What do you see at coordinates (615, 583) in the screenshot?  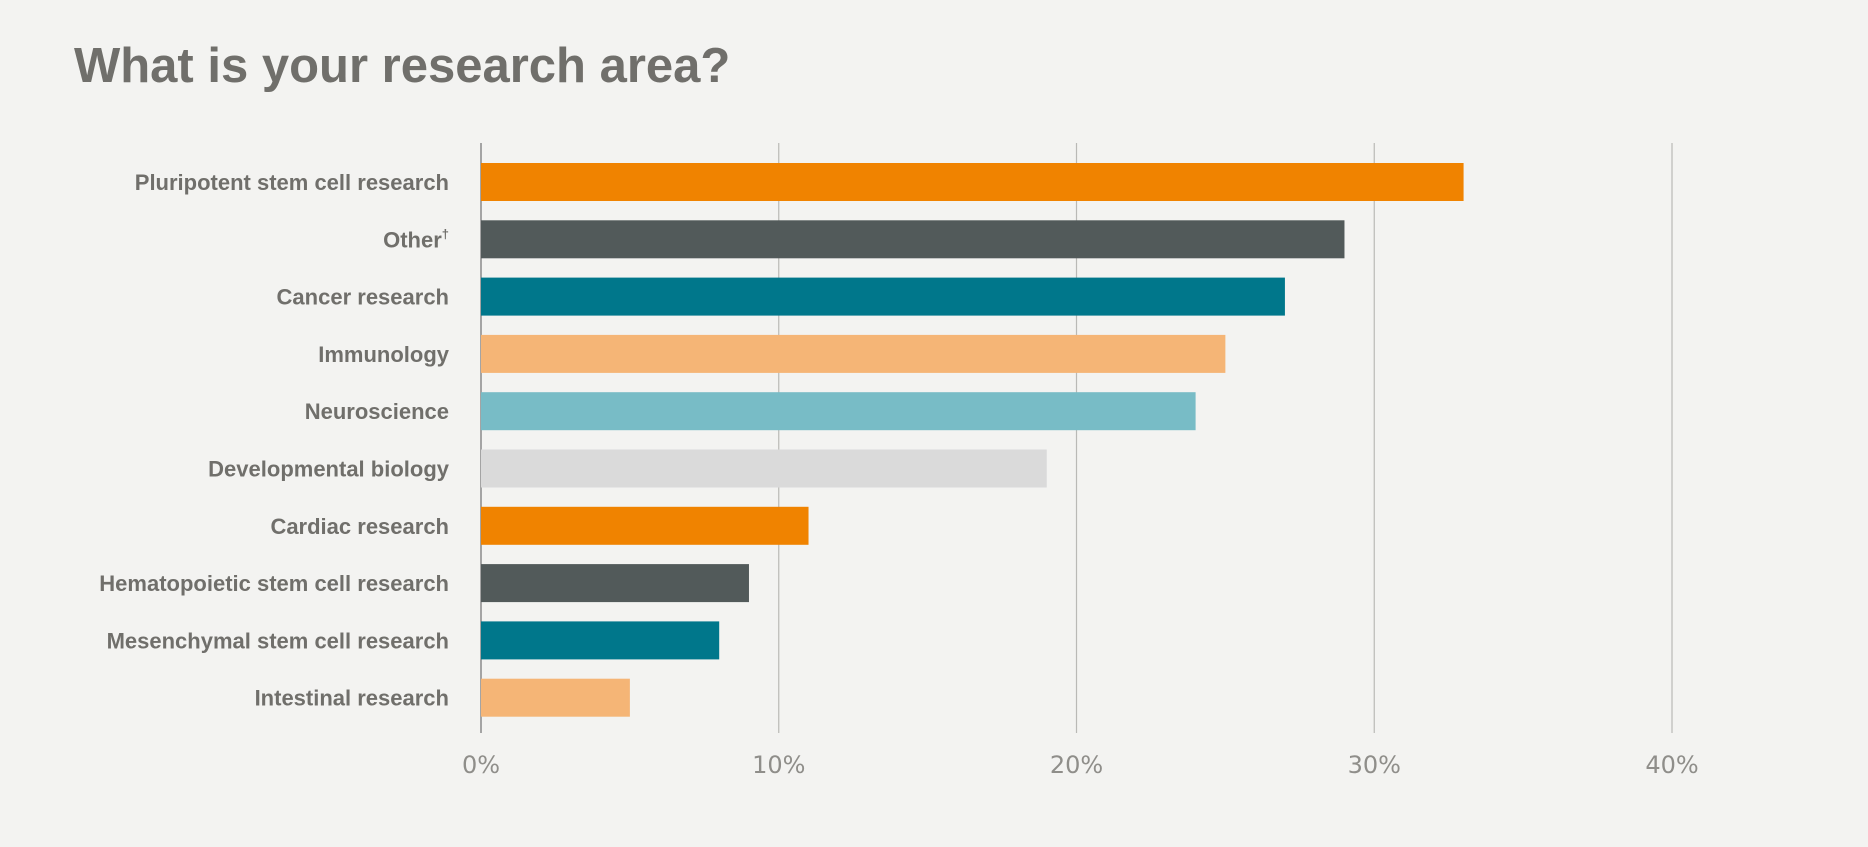 I see `bar-hematopoietic-stem-cell-research` at bounding box center [615, 583].